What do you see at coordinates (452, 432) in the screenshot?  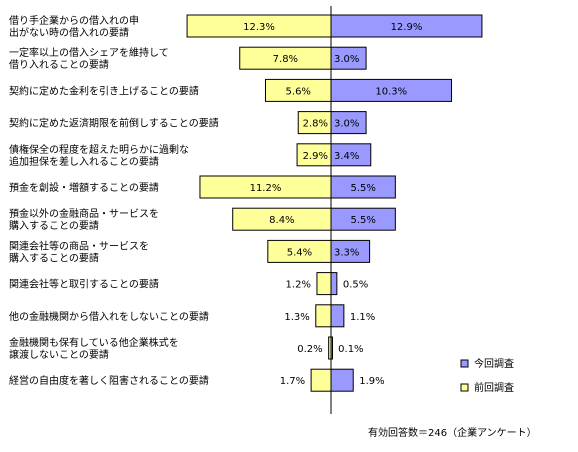 I see `footnote: 有効回答数＝246（企業アンケート）` at bounding box center [452, 432].